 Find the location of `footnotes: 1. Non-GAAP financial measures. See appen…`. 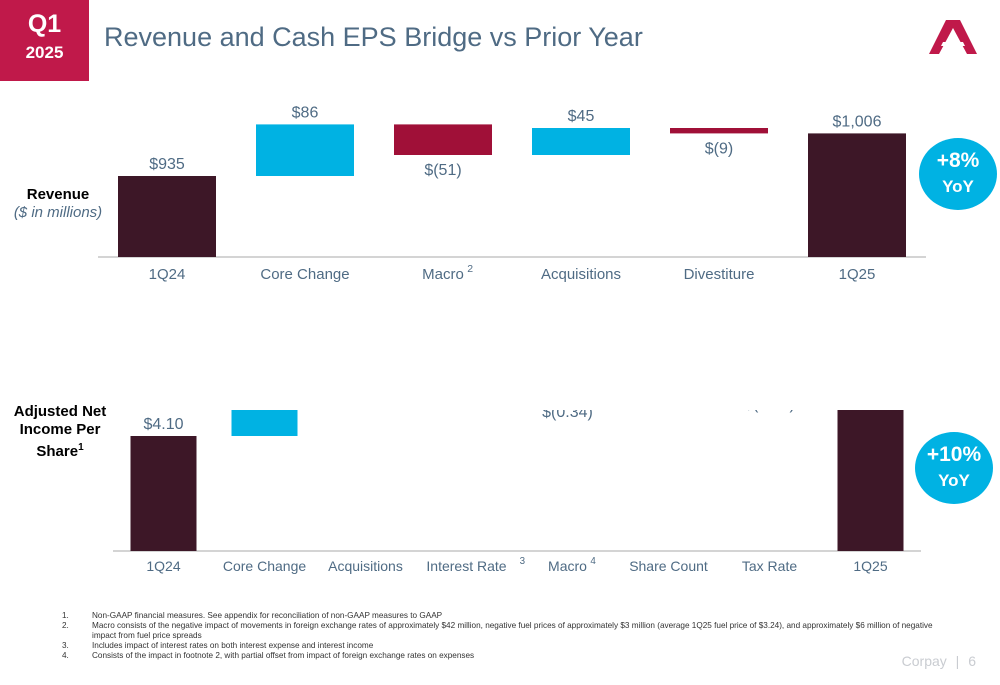

footnotes: 1. Non-GAAP financial measures. See appen… is located at coordinates (502, 636).